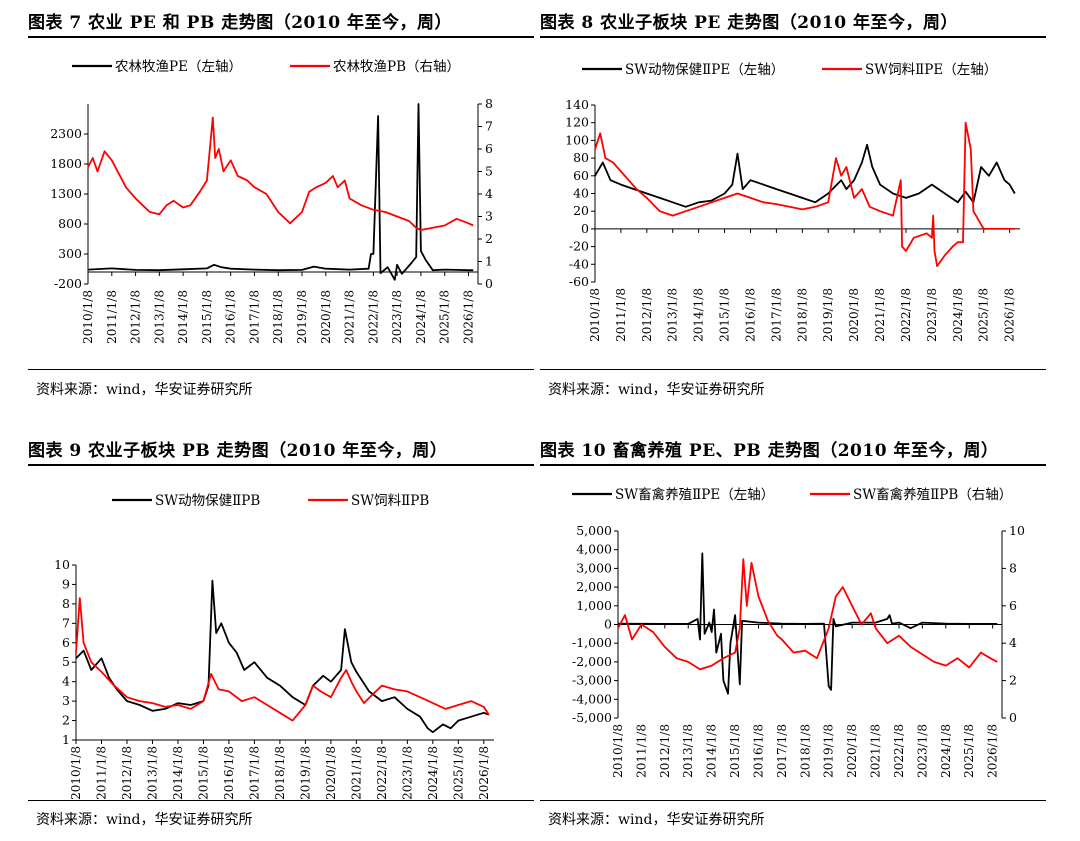  What do you see at coordinates (594, 549) in the screenshot?
I see `y-tick-label-left: 4,000` at bounding box center [594, 549].